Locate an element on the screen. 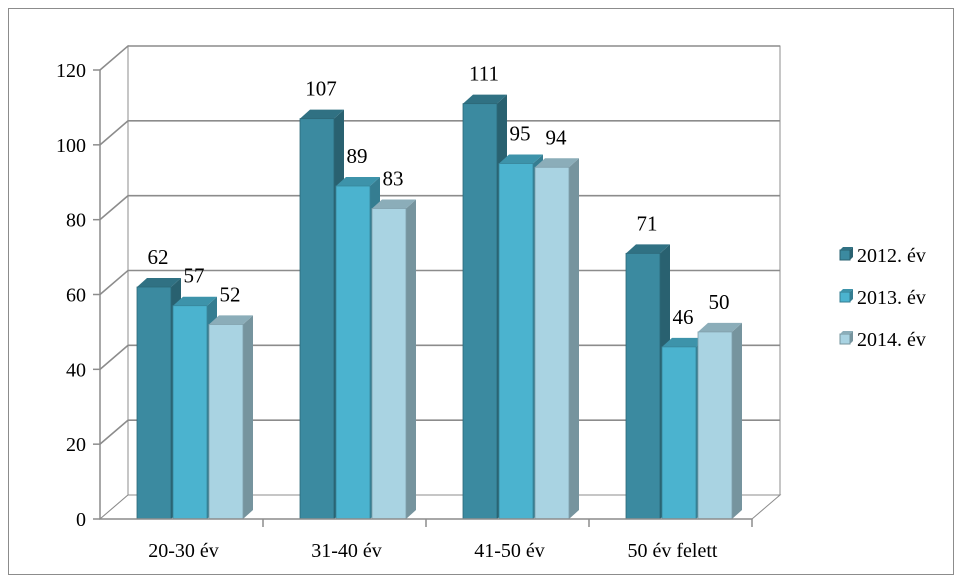 The image size is (962, 583). legend-label: 2014. év is located at coordinates (891, 340).